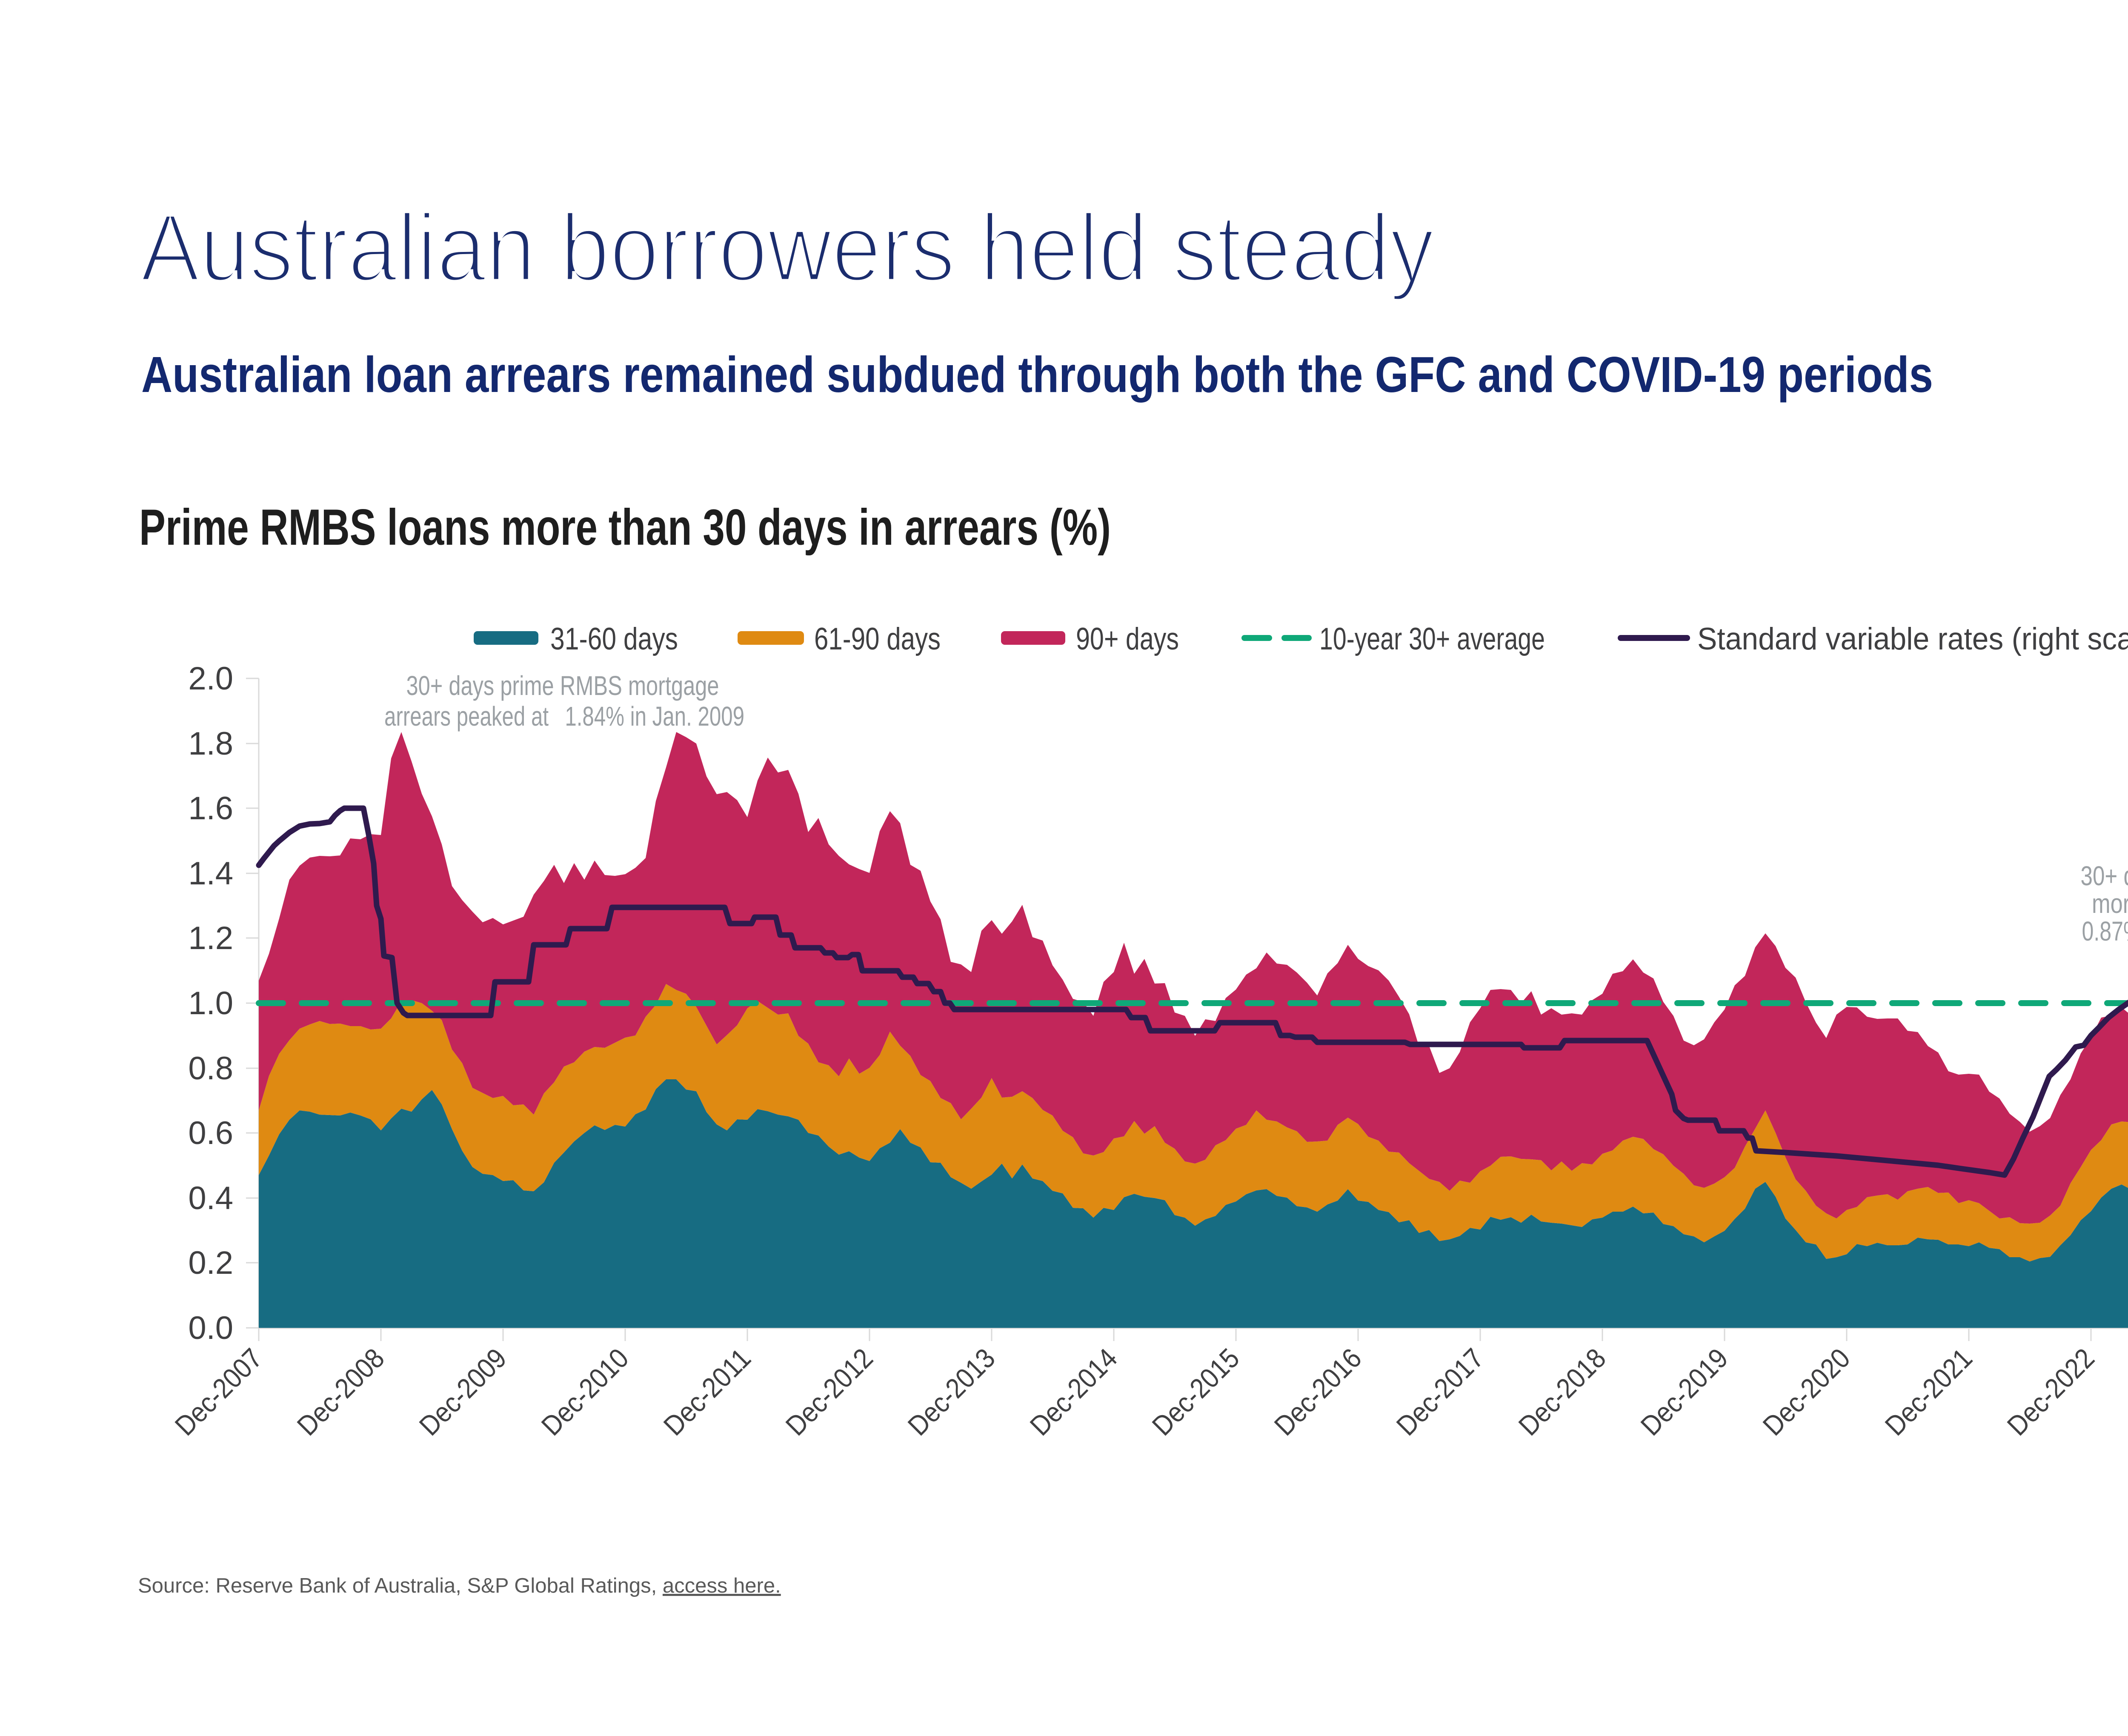 The height and width of the screenshot is (1736, 2128). I want to click on svg-text: 0.0, so click(210, 1328).